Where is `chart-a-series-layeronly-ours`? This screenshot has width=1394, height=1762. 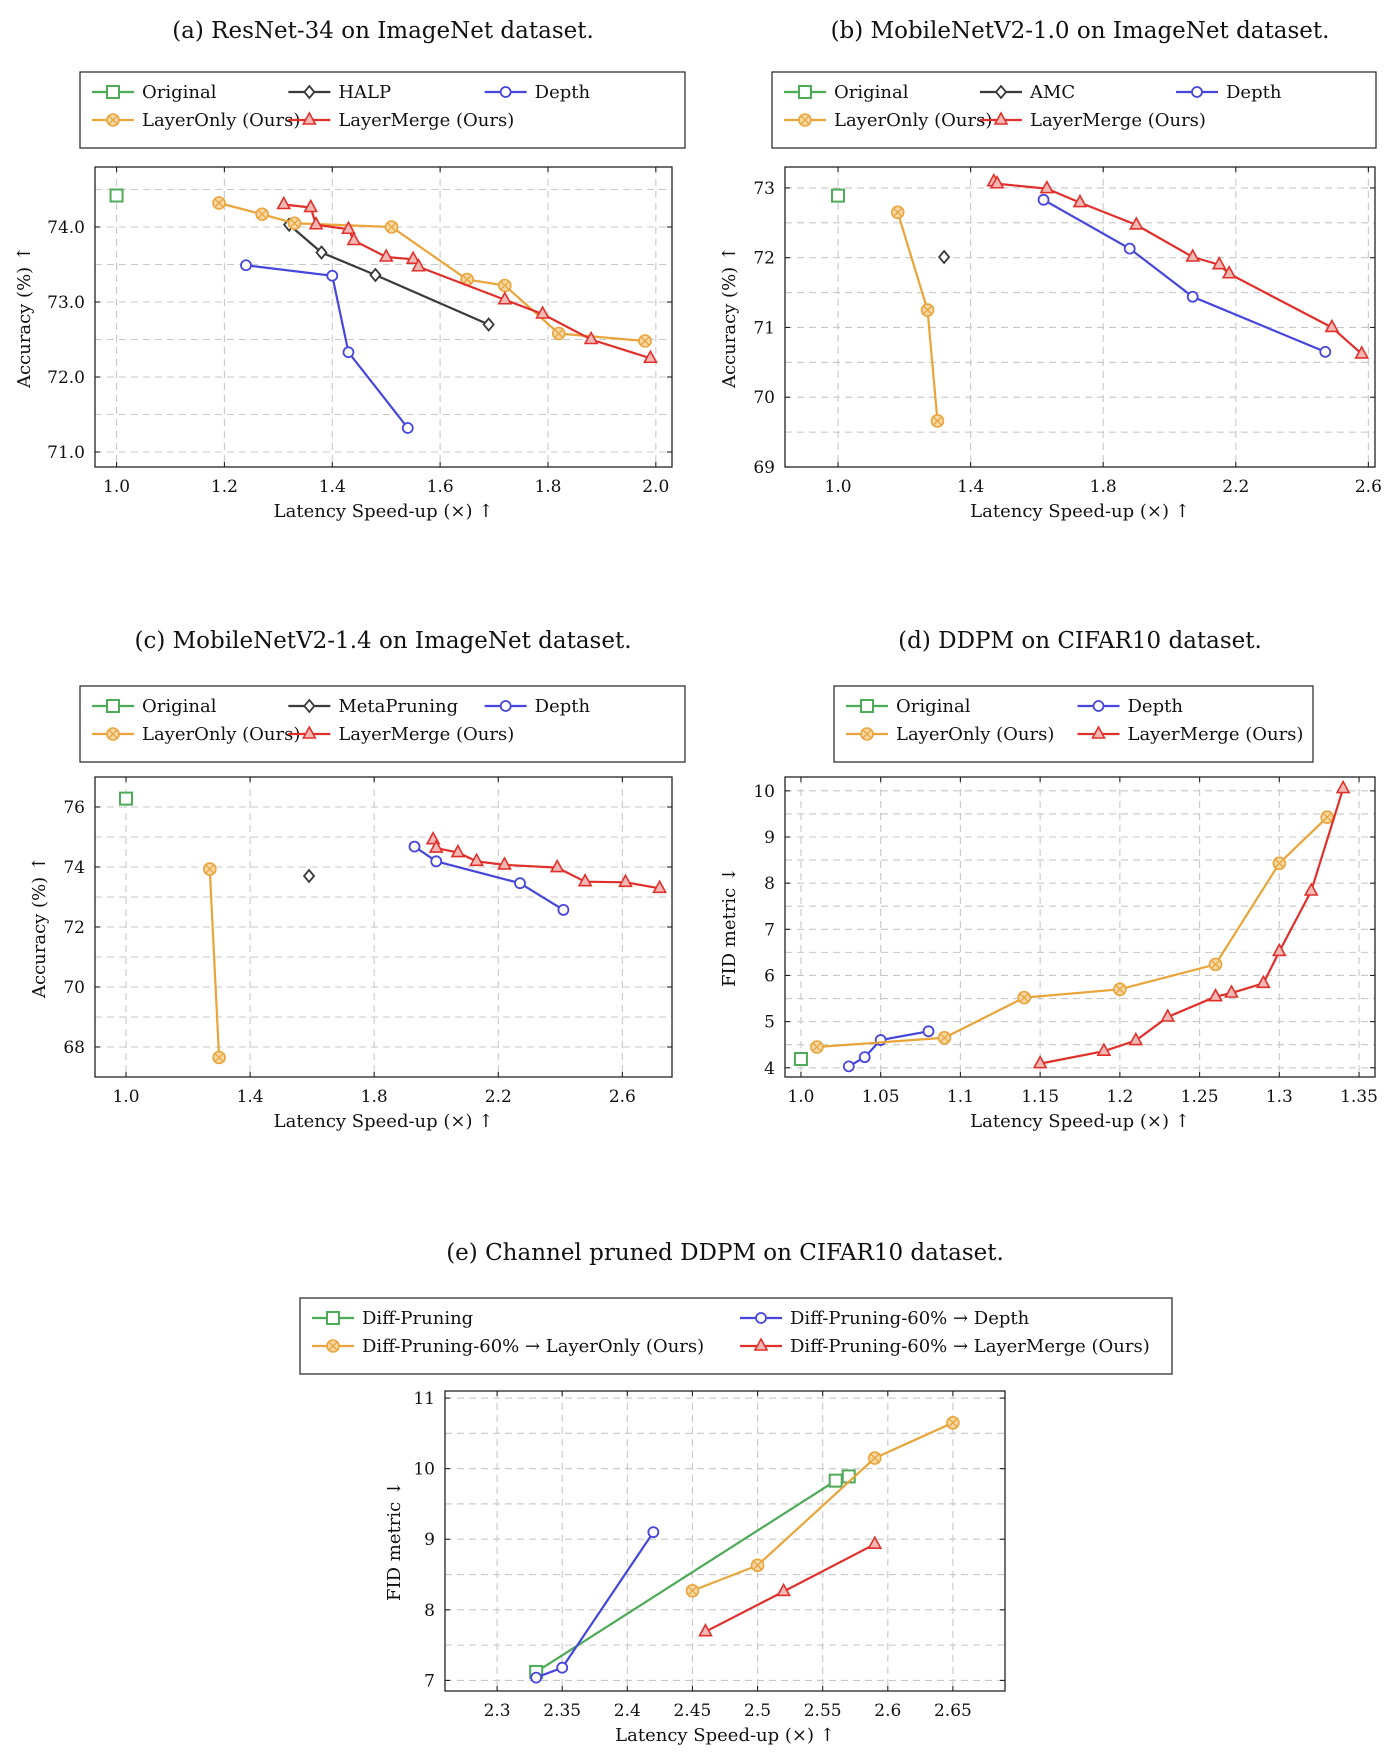
chart-a-series-layeronly-ours is located at coordinates (432, 272).